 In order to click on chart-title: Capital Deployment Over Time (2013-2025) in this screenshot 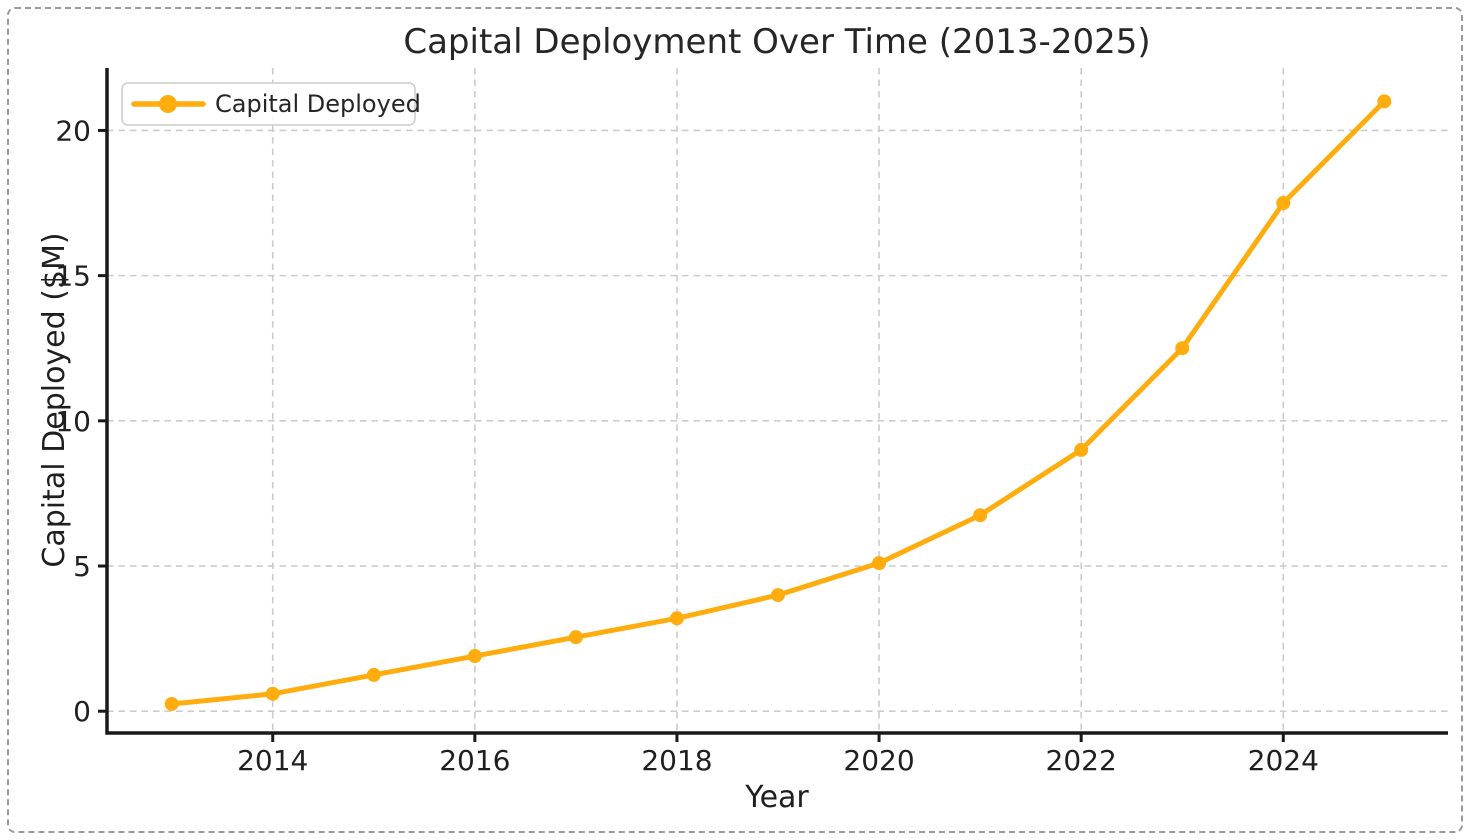, I will do `click(776, 42)`.